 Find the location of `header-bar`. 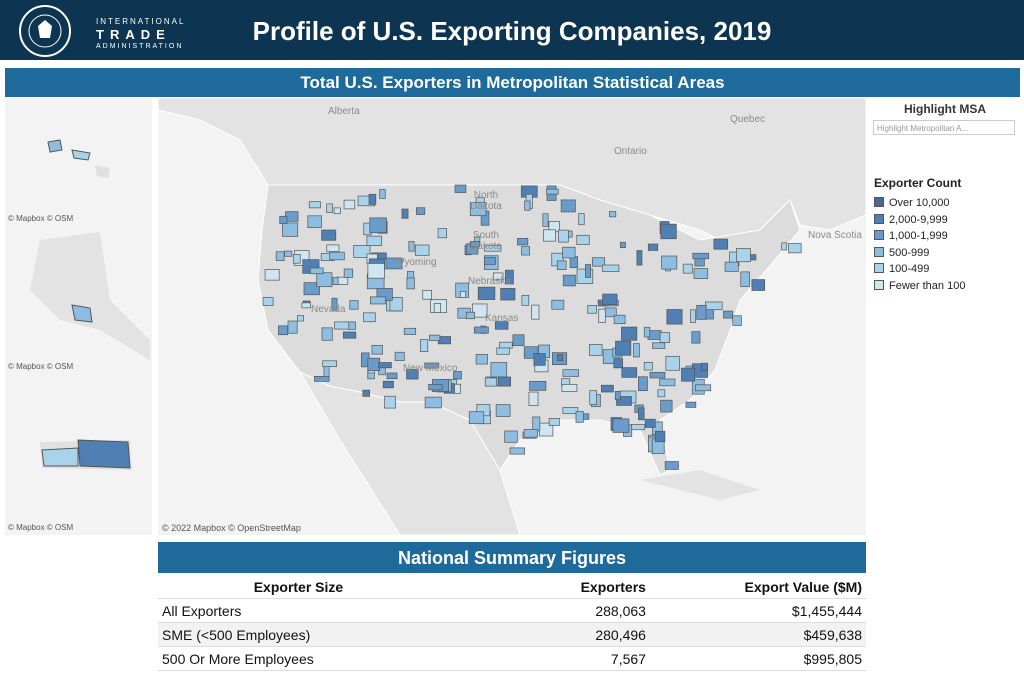

header-bar is located at coordinates (512, 30).